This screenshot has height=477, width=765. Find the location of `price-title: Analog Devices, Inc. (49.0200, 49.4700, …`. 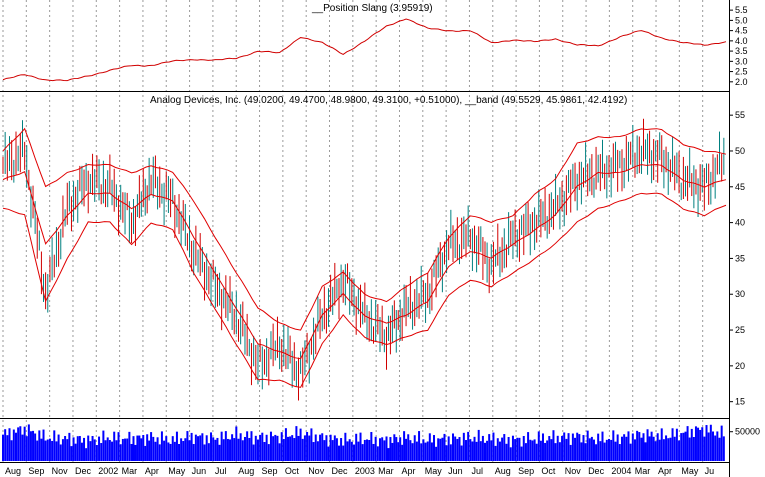

price-title: Analog Devices, Inc. (49.0200, 49.4700, … is located at coordinates (388, 100).